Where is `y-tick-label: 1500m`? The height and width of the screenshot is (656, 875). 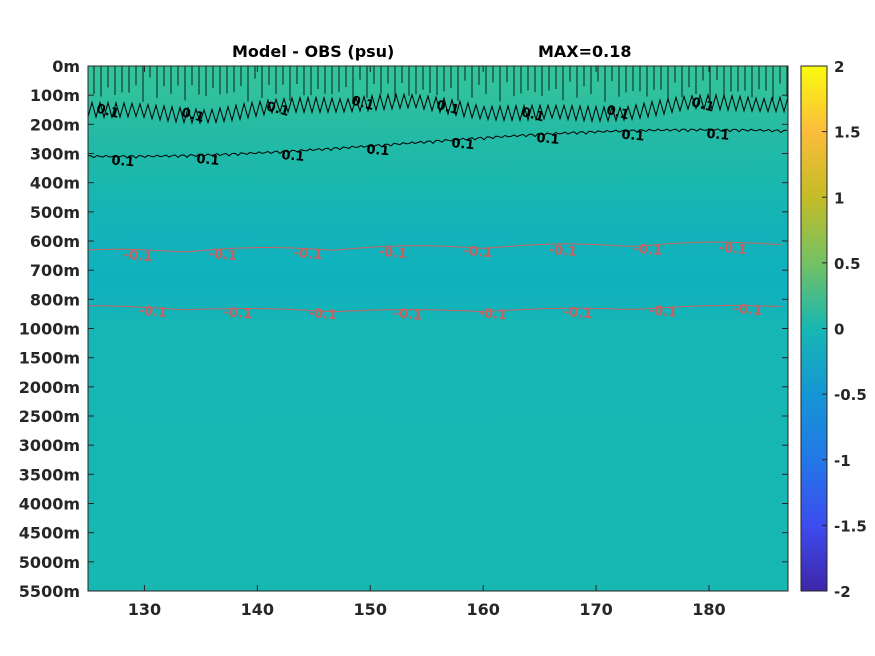 y-tick-label: 1500m is located at coordinates (49, 358).